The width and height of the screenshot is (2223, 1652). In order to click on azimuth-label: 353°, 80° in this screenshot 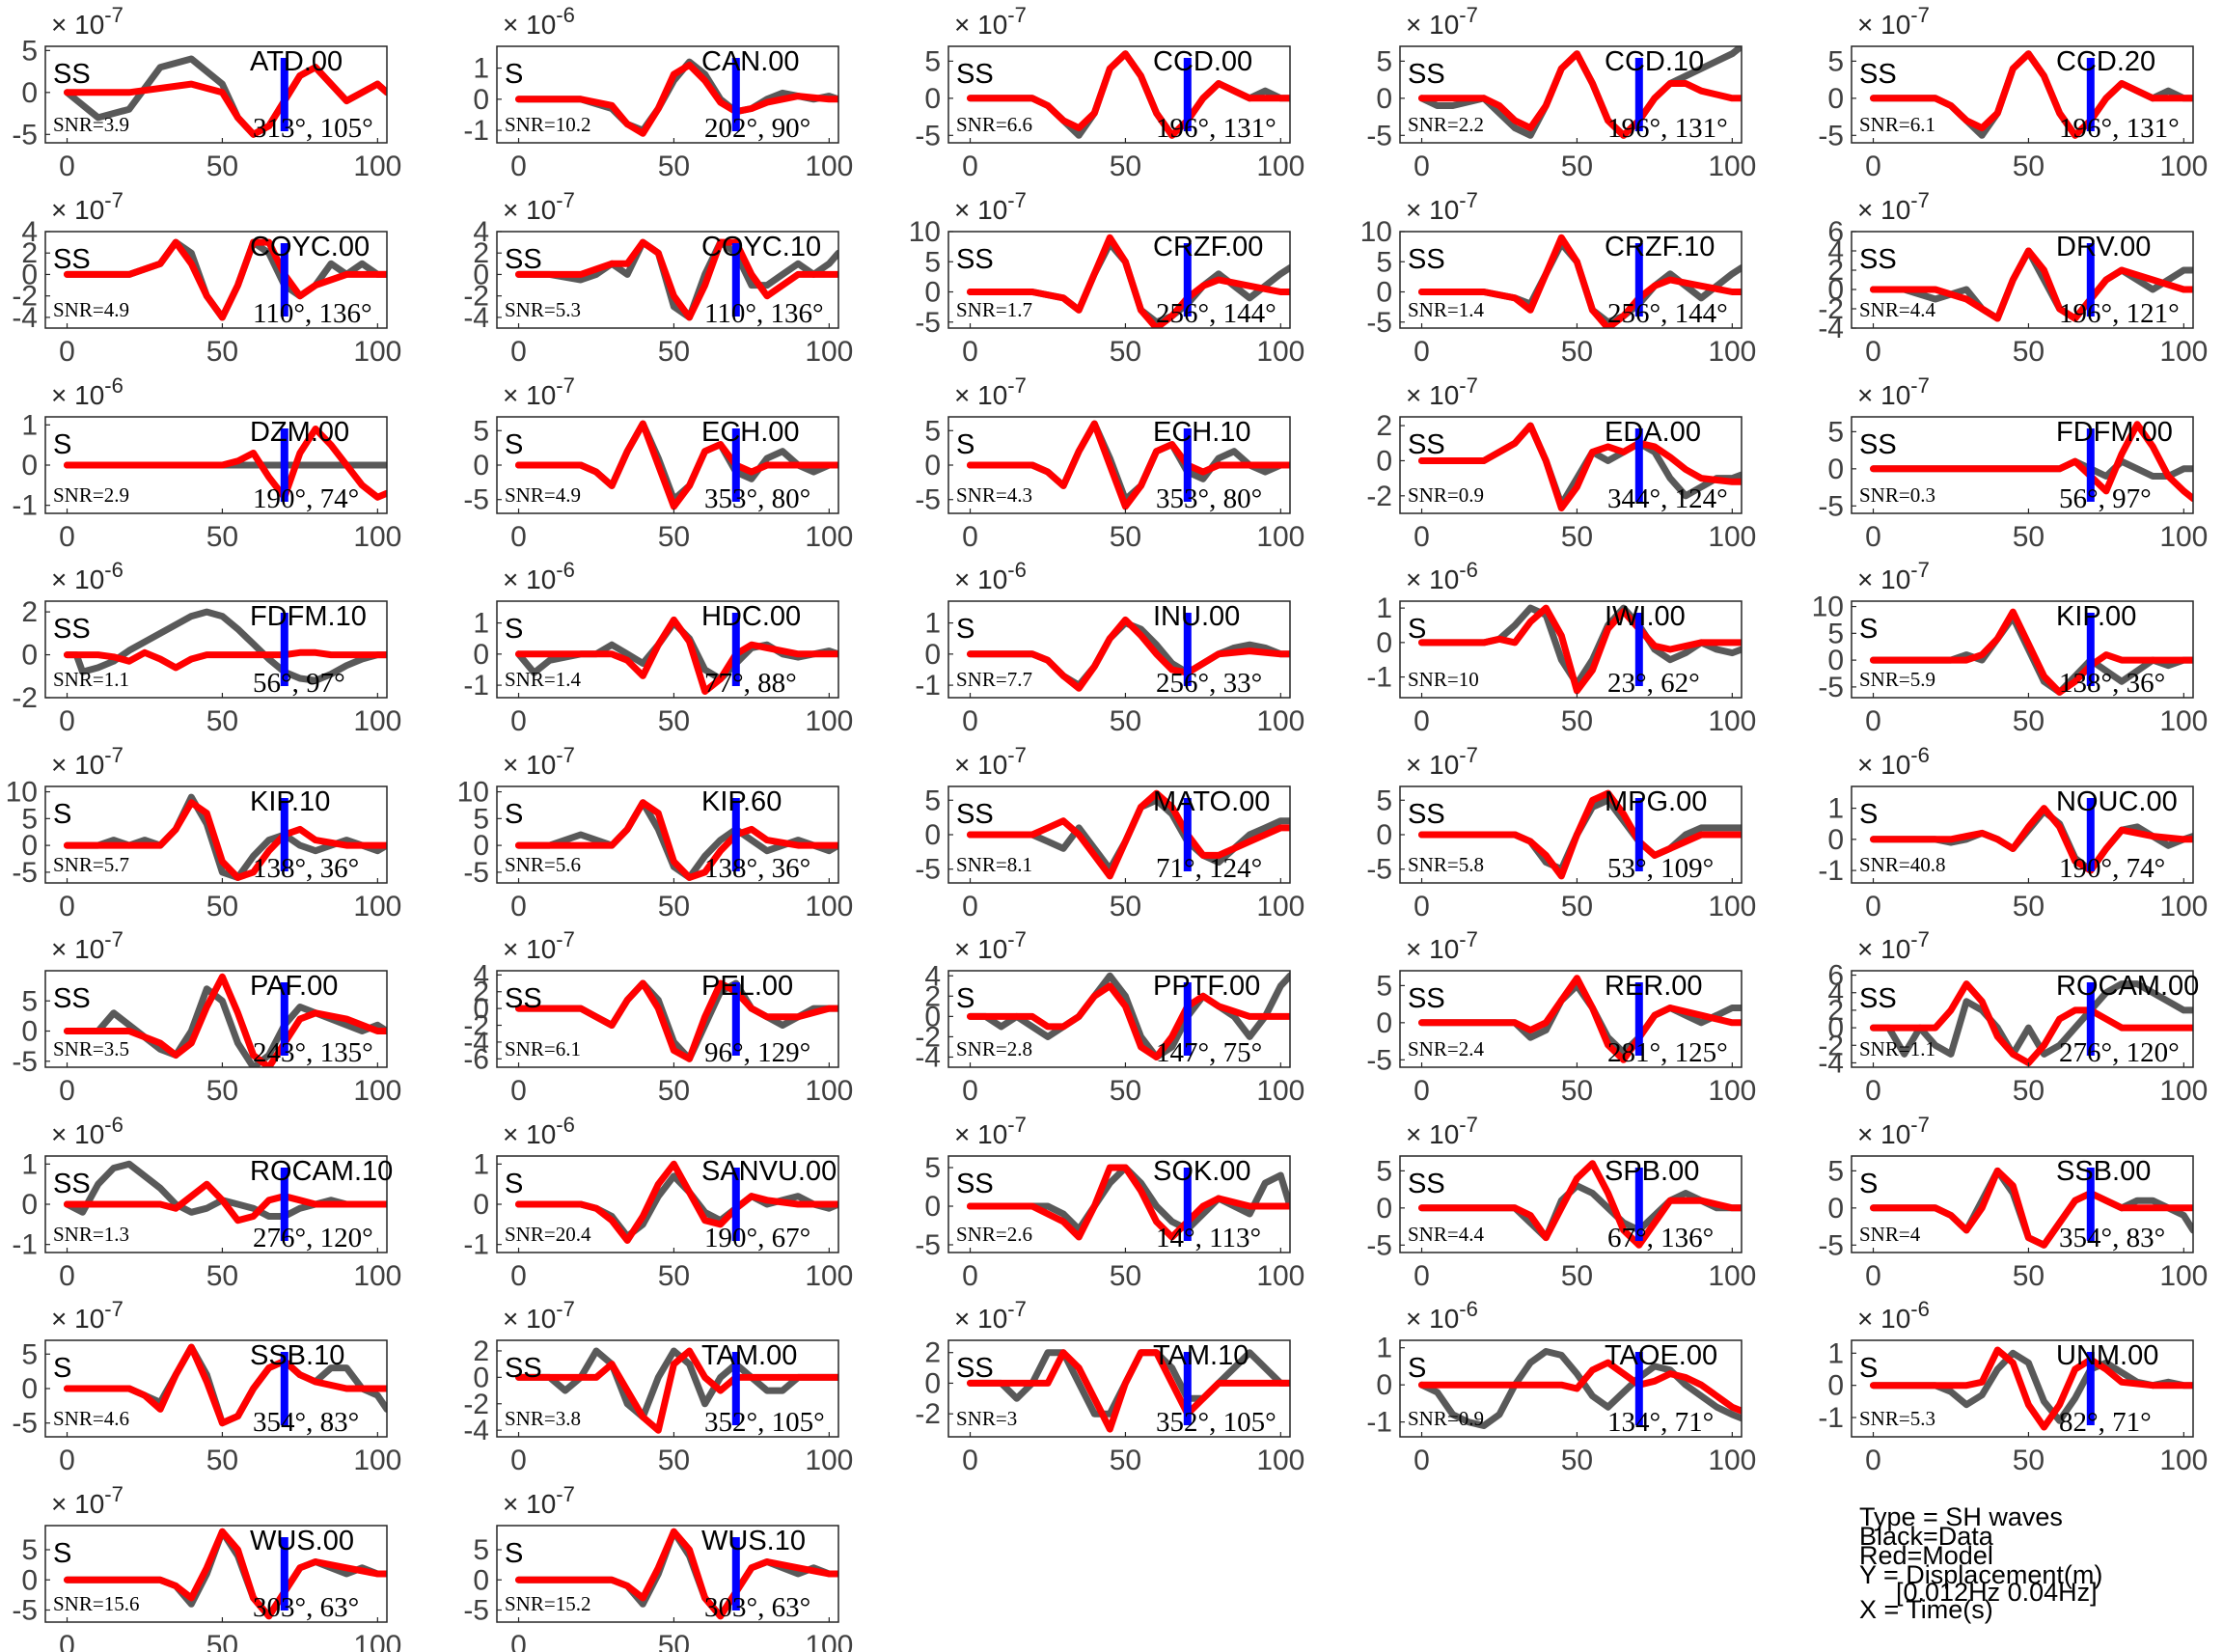, I will do `click(1209, 498)`.